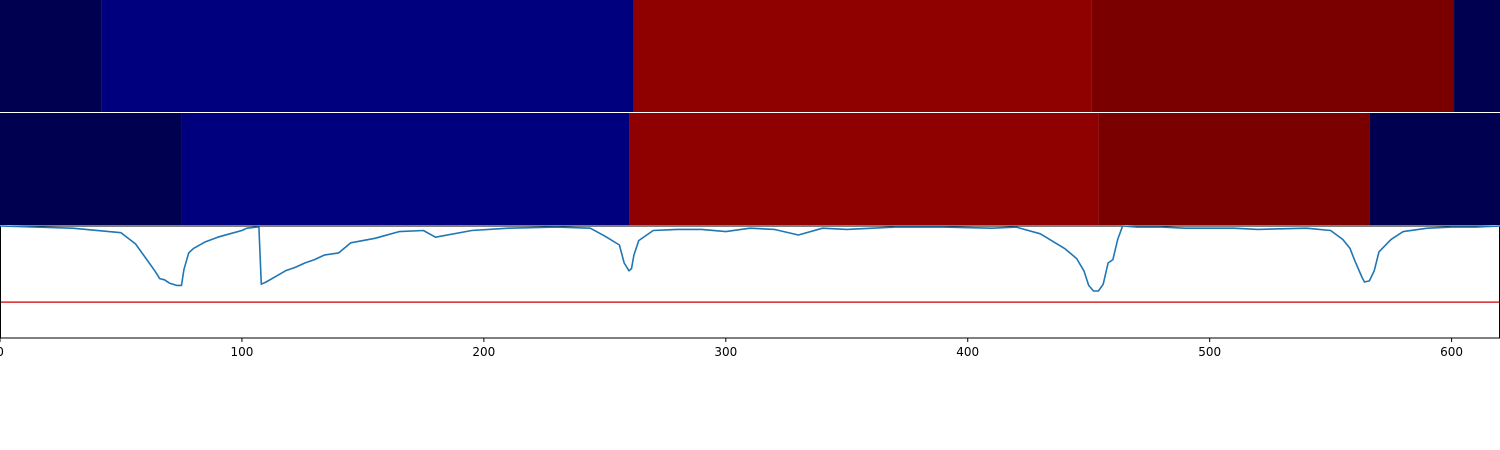 The width and height of the screenshot is (1500, 450). Describe the element at coordinates (2, 352) in the screenshot. I see `x-tick-label: 0` at that location.